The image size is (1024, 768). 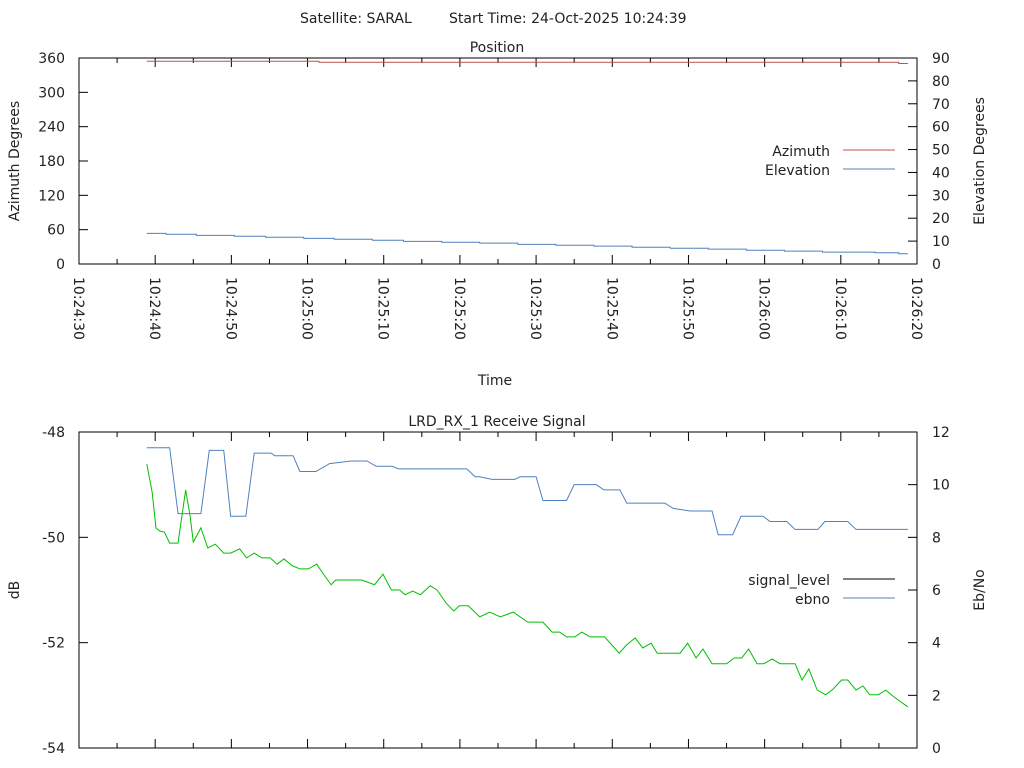 I want to click on position-y2-tick-label: 90, so click(x=941, y=59).